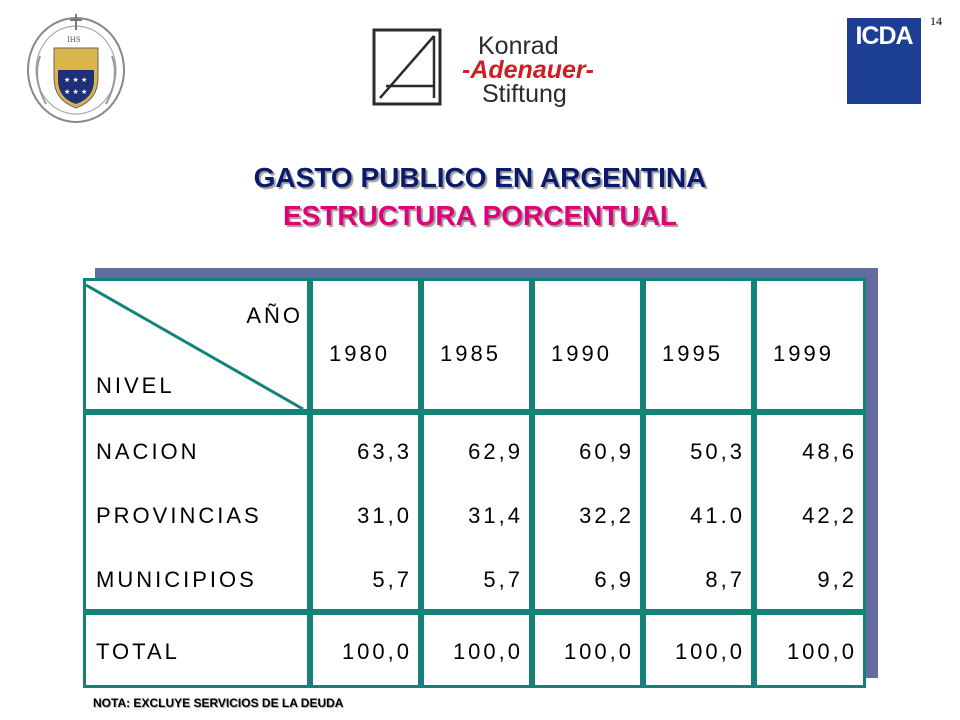  What do you see at coordinates (614, 579) in the screenshot?
I see `table-cell: 6,9` at bounding box center [614, 579].